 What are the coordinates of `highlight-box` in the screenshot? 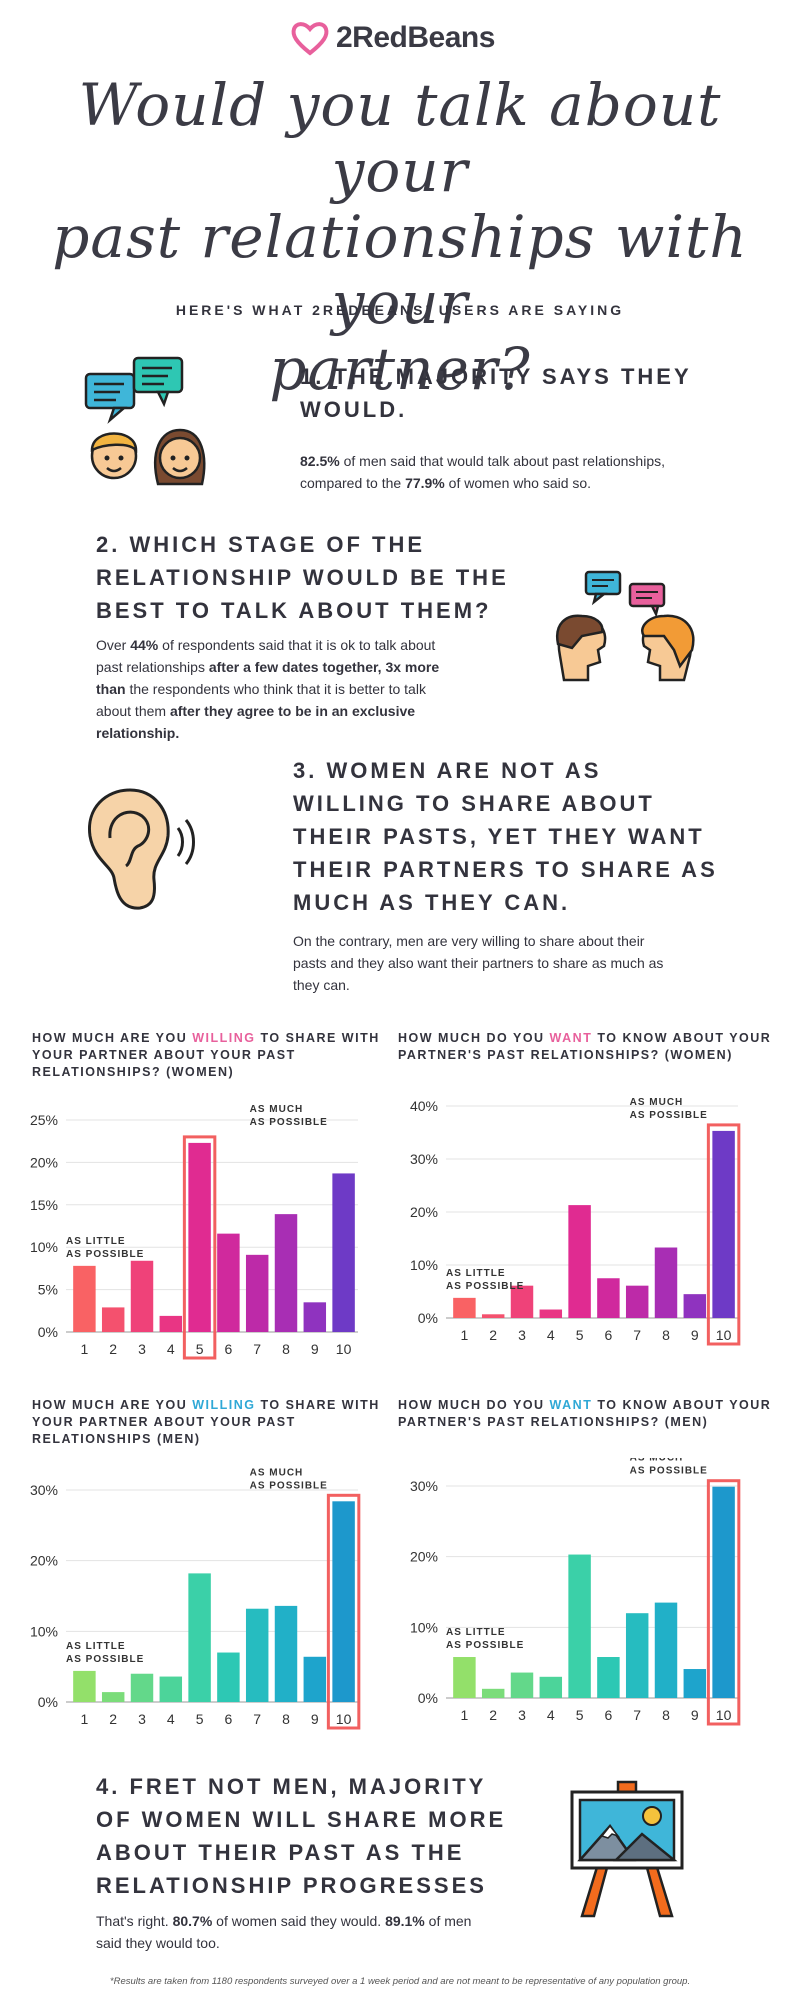 It's located at (343, 1611).